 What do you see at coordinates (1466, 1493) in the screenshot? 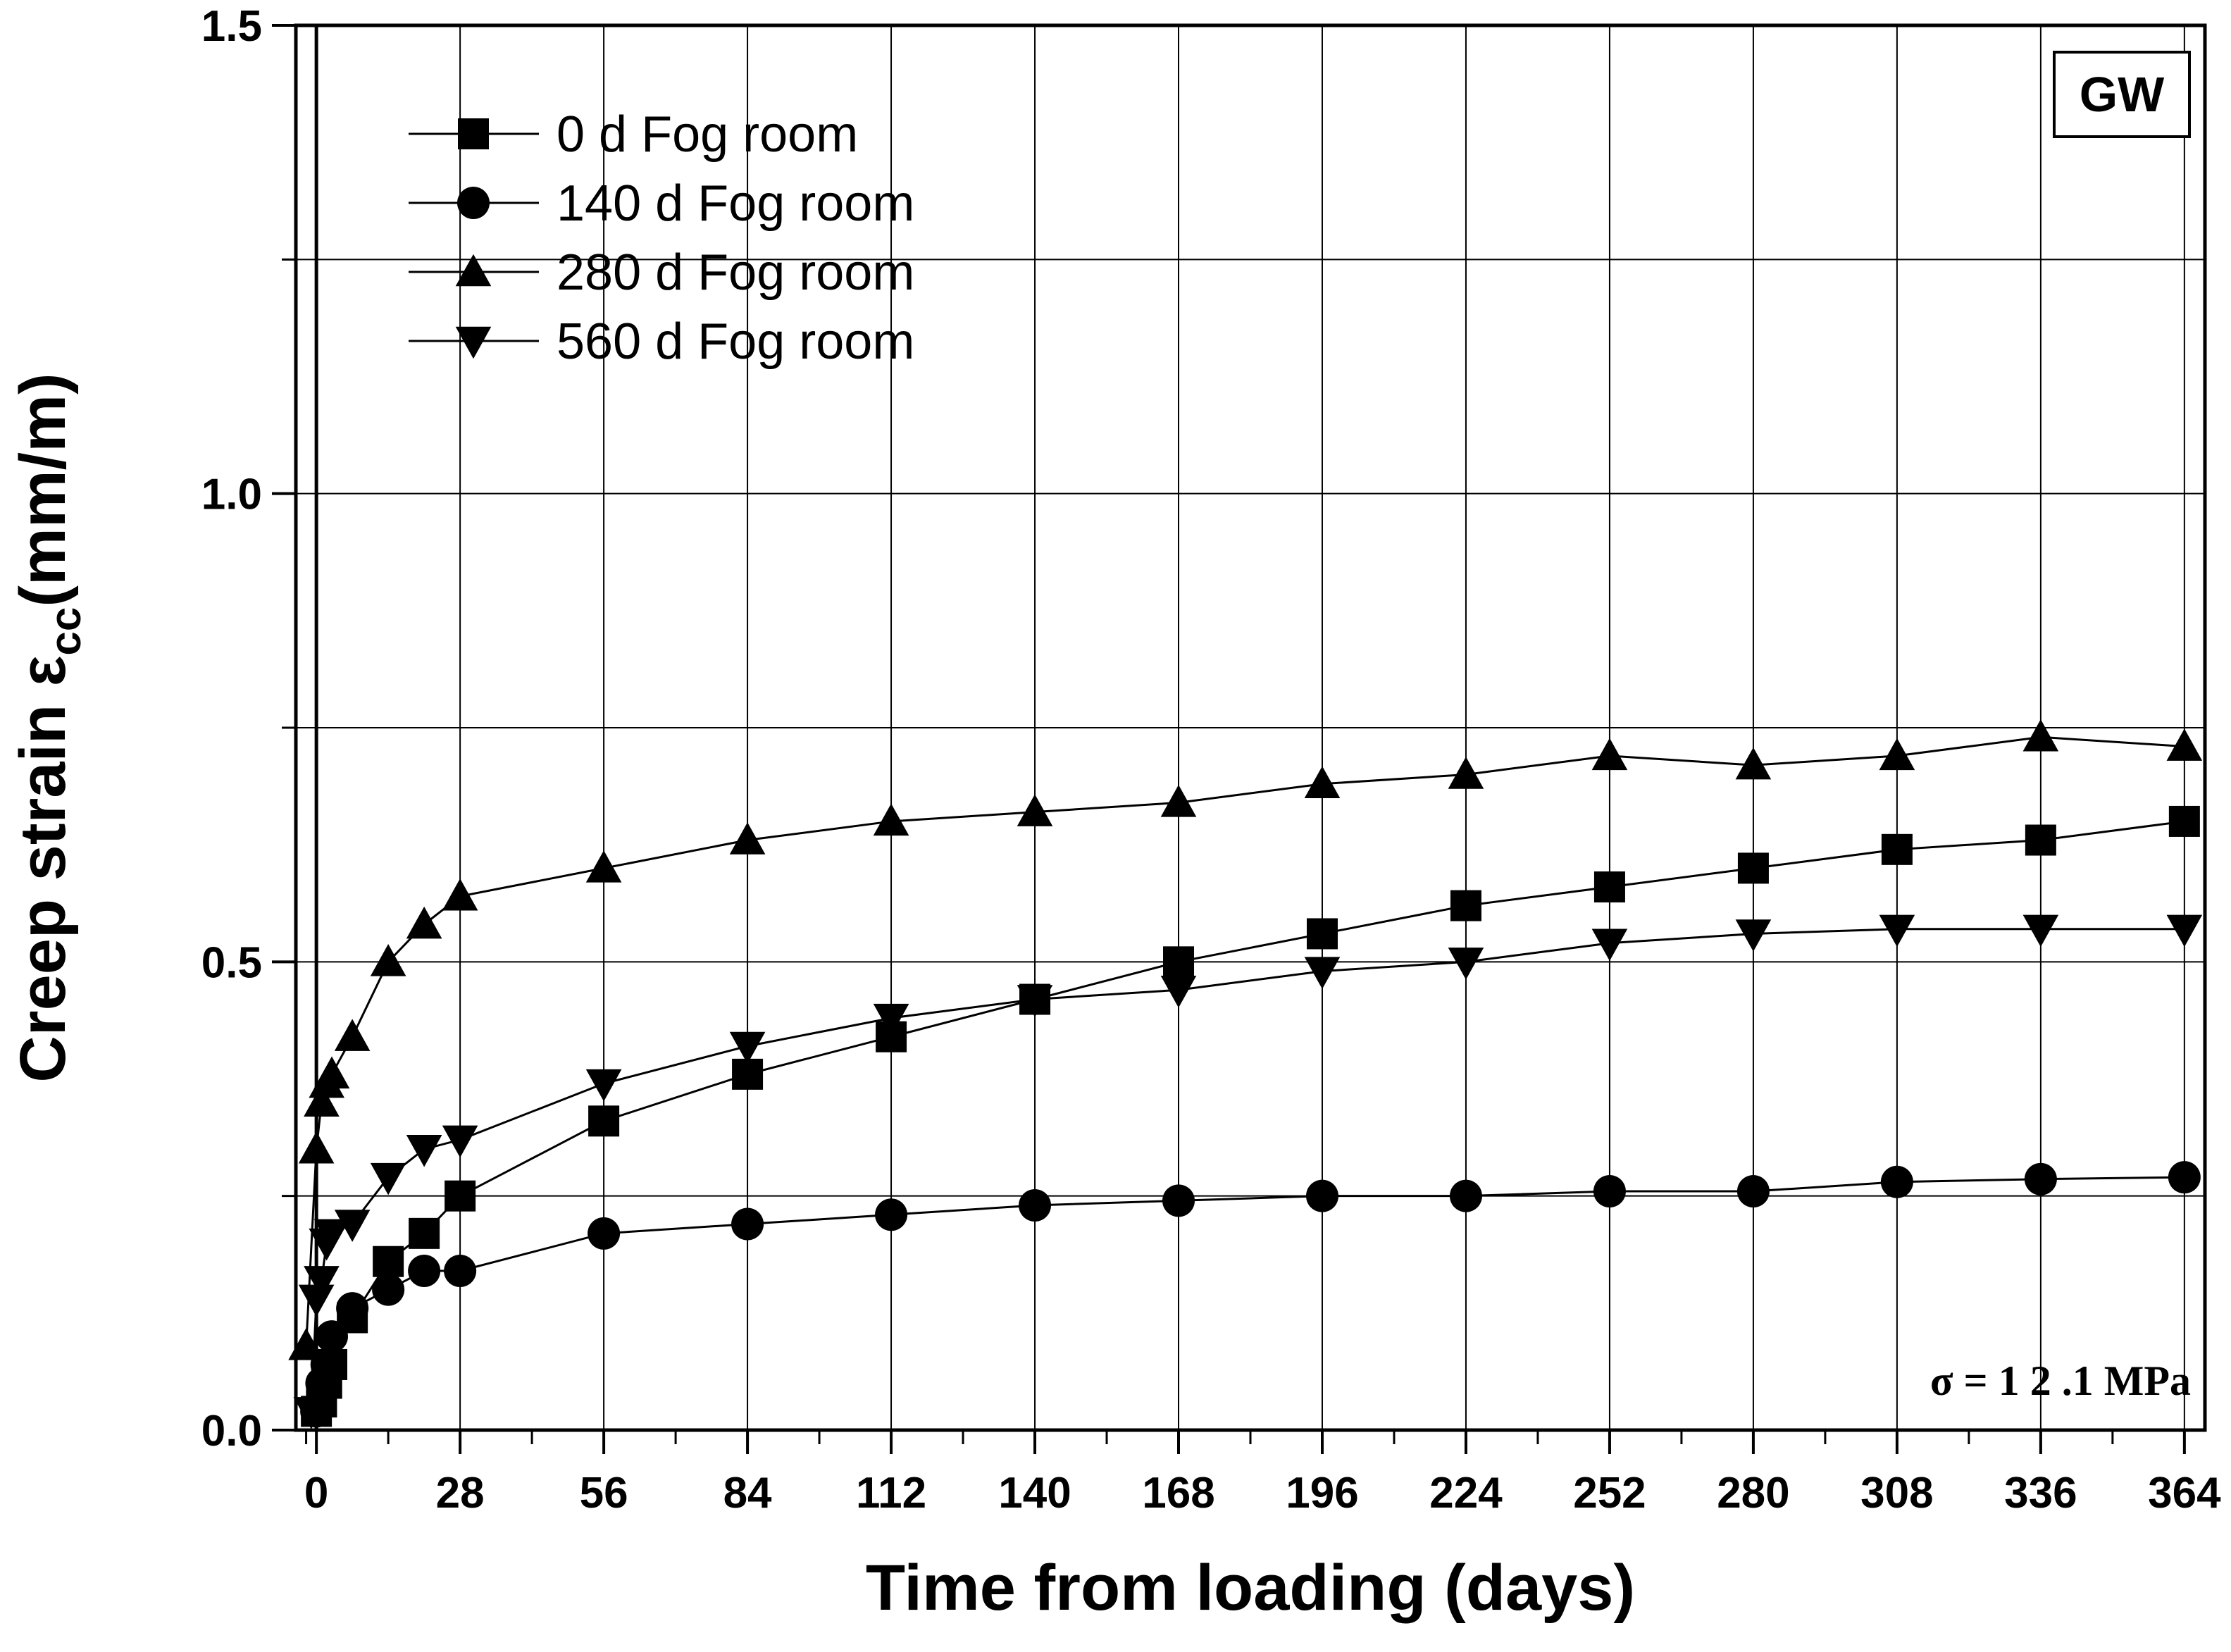
I see `x-tick-label-224: 224` at bounding box center [1466, 1493].